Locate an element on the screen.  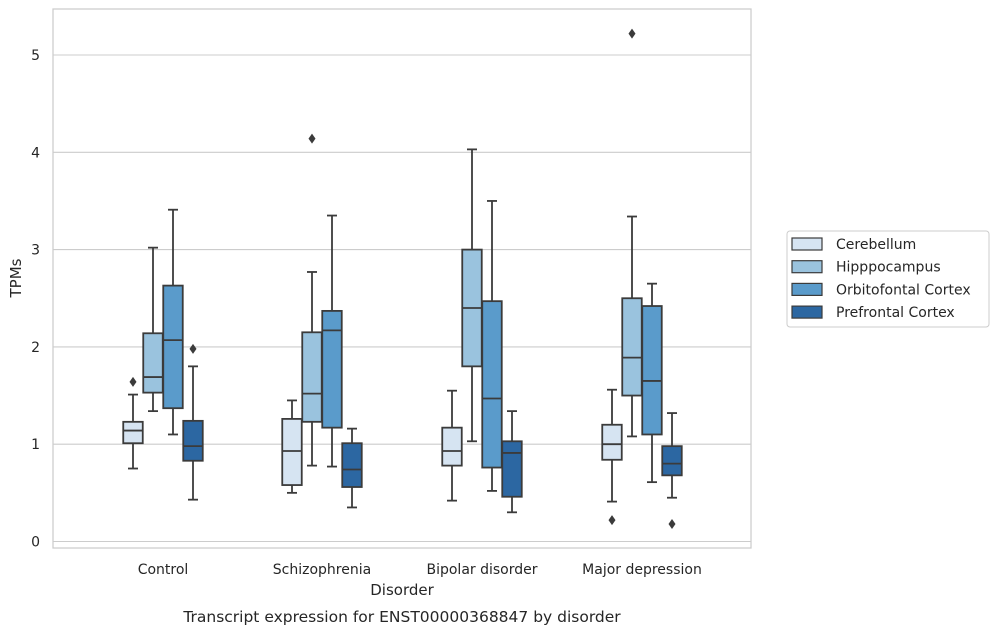
legend-label: Prefrontal Cortex is located at coordinates (895, 313).